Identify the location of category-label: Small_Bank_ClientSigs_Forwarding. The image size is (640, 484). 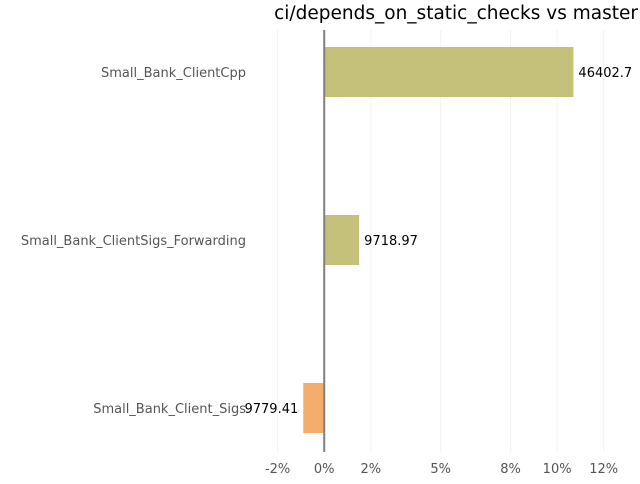
(133, 241).